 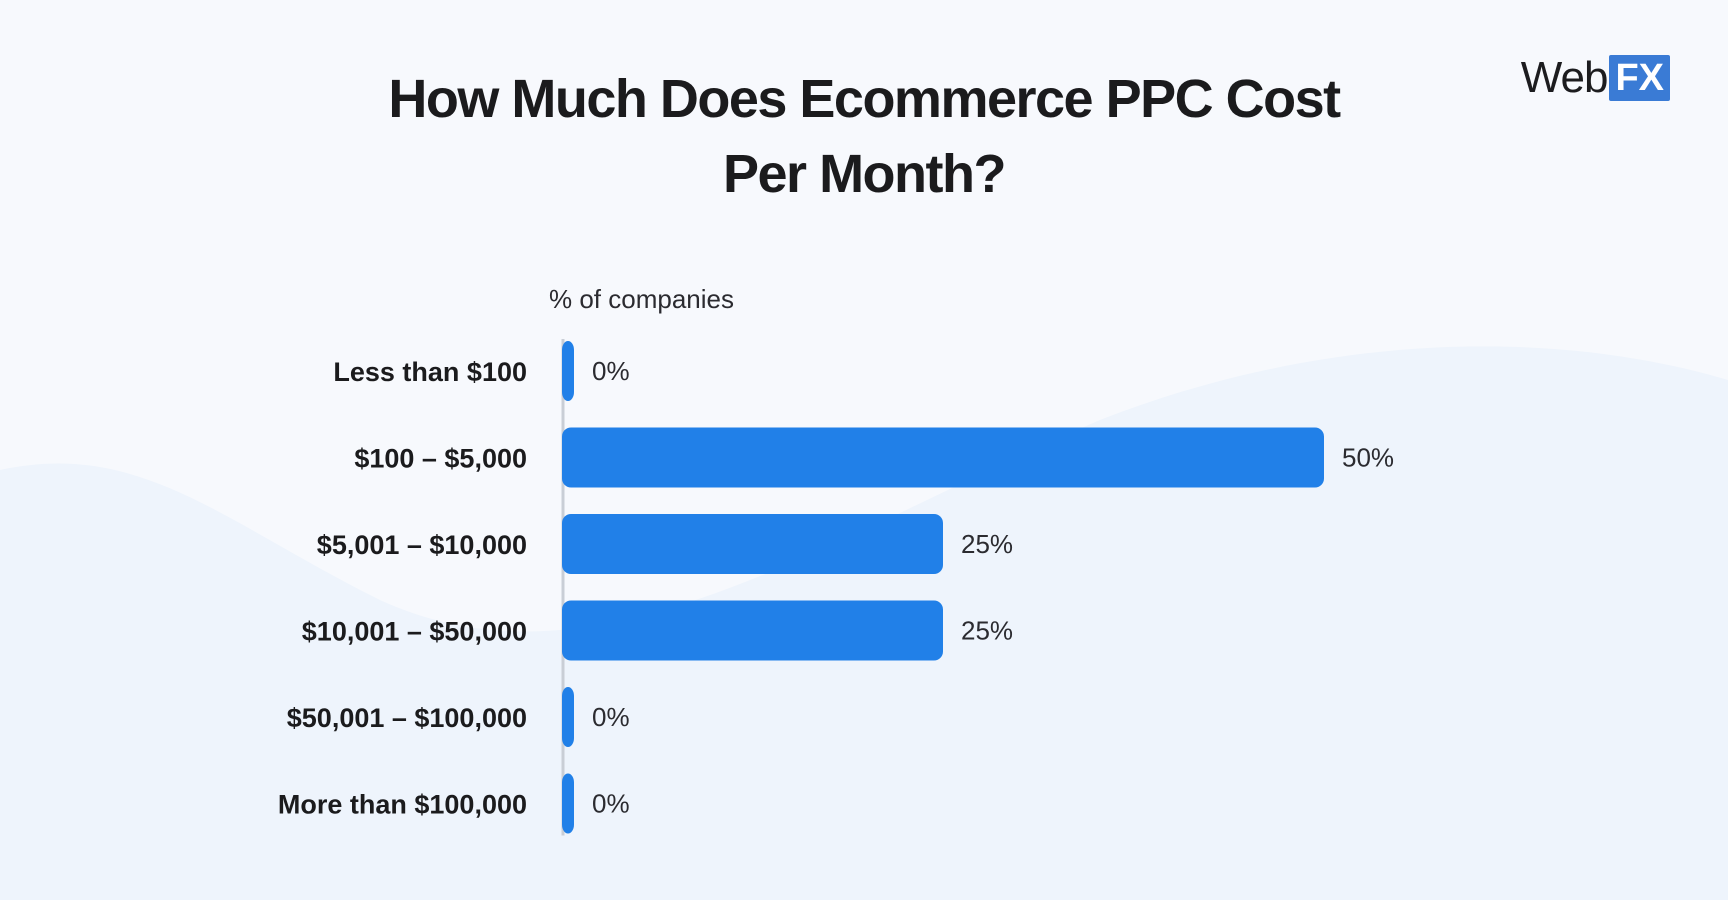 What do you see at coordinates (1368, 458) in the screenshot?
I see `value-label: 50%` at bounding box center [1368, 458].